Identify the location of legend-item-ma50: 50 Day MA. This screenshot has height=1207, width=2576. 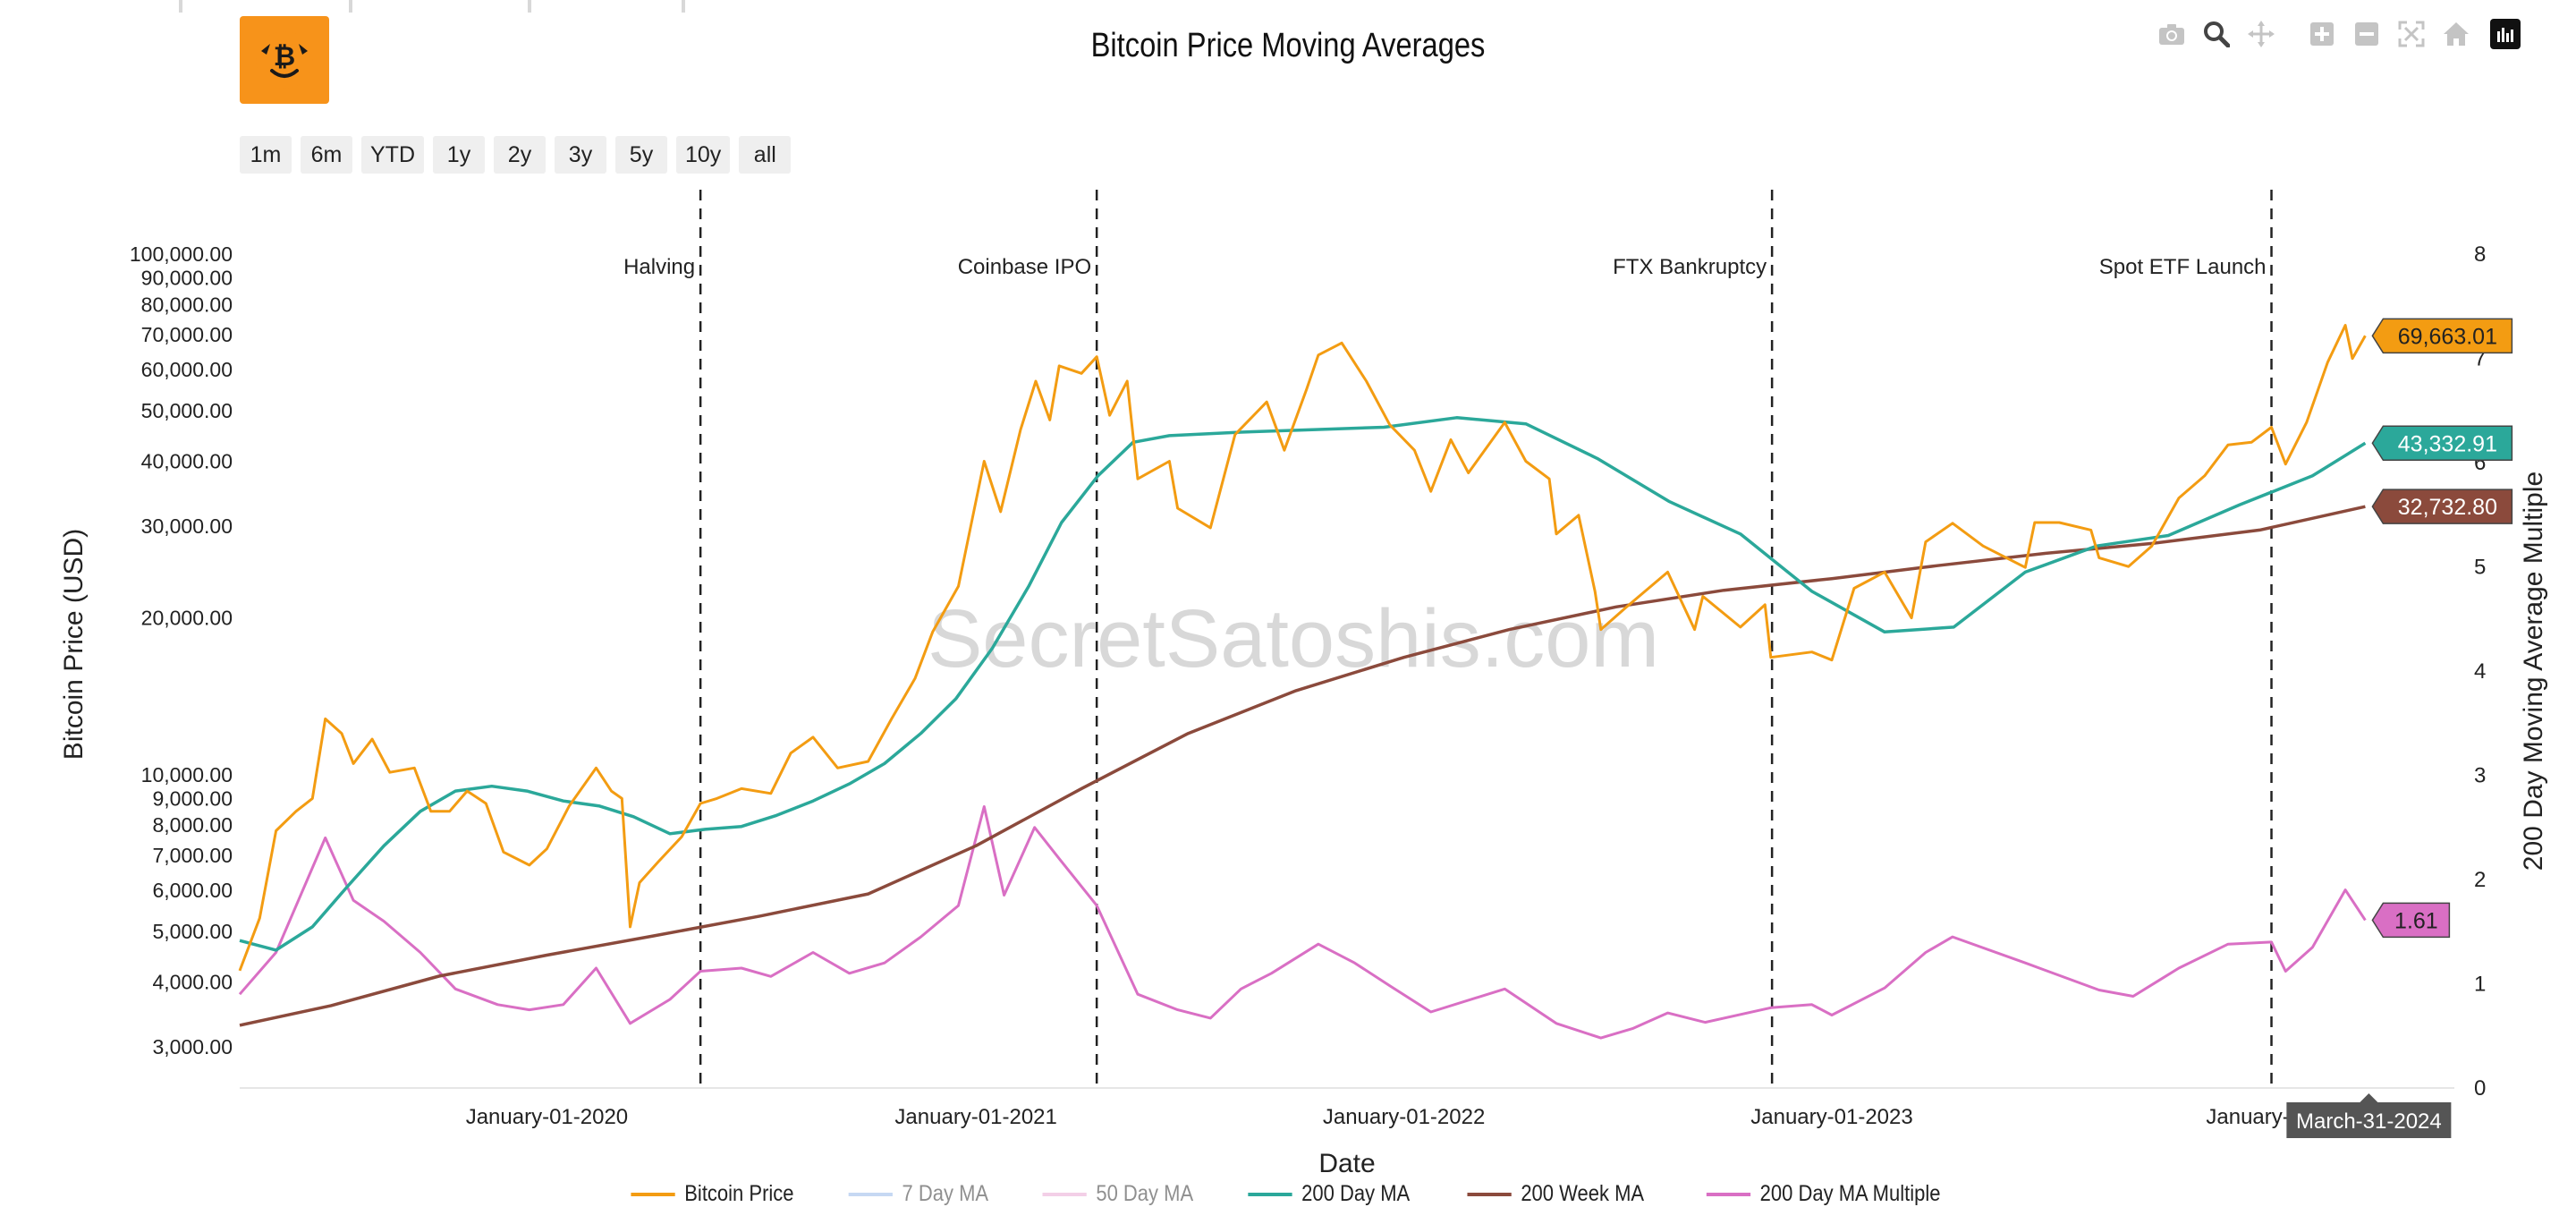
(1117, 1194).